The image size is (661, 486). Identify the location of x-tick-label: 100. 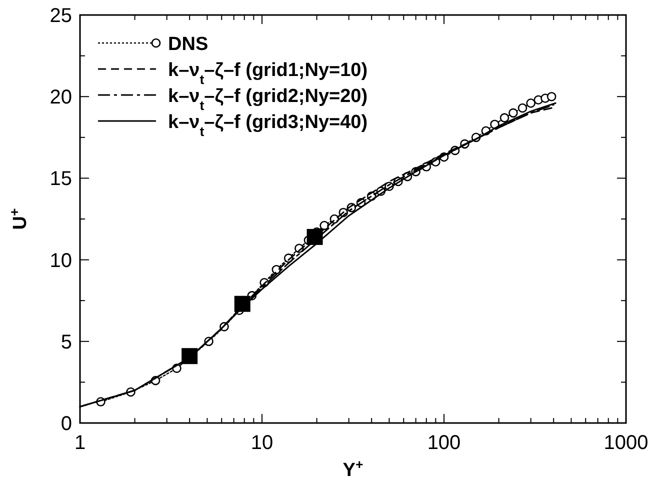
(444, 443).